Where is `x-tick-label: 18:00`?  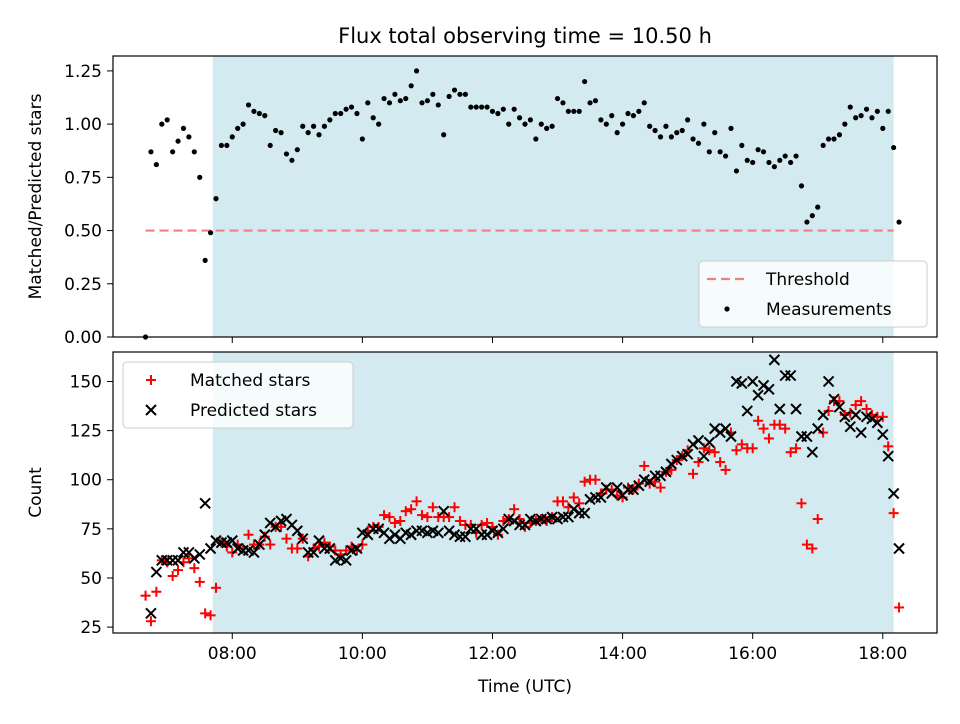
x-tick-label: 18:00 is located at coordinates (882, 654).